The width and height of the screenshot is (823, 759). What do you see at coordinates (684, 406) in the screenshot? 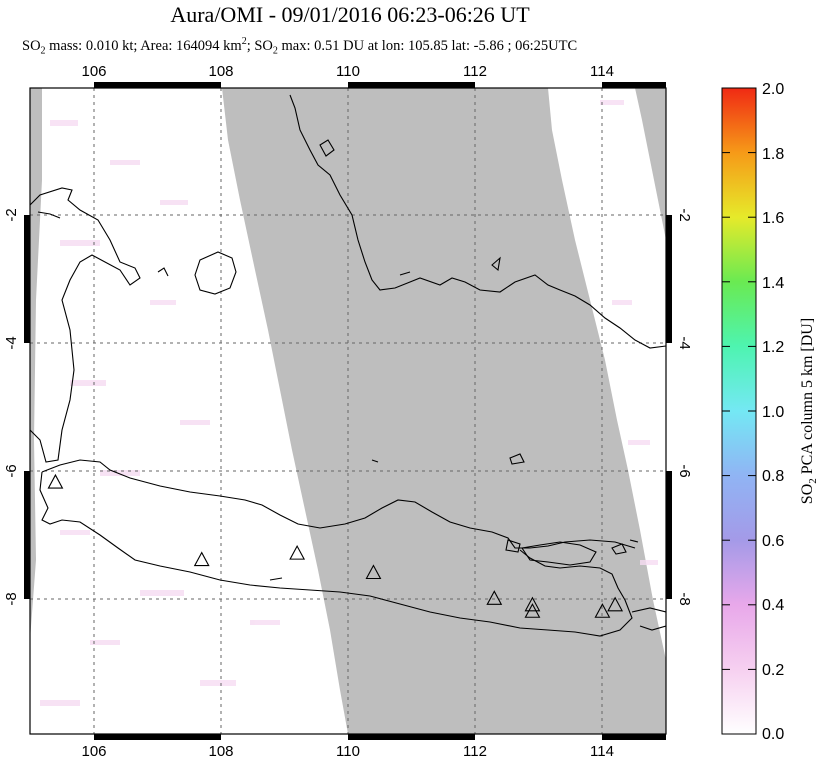
I see `lat-labels-right: -2 -4 -6 -8` at bounding box center [684, 406].